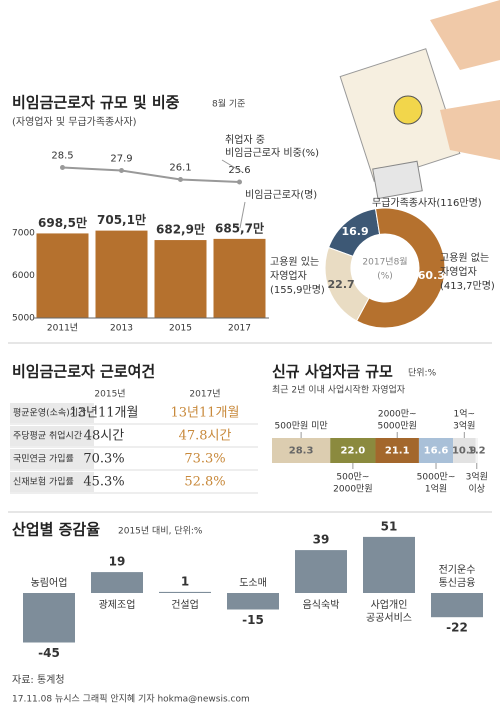 The image size is (500, 709). I want to click on segment-label: 2000만~, so click(397, 414).